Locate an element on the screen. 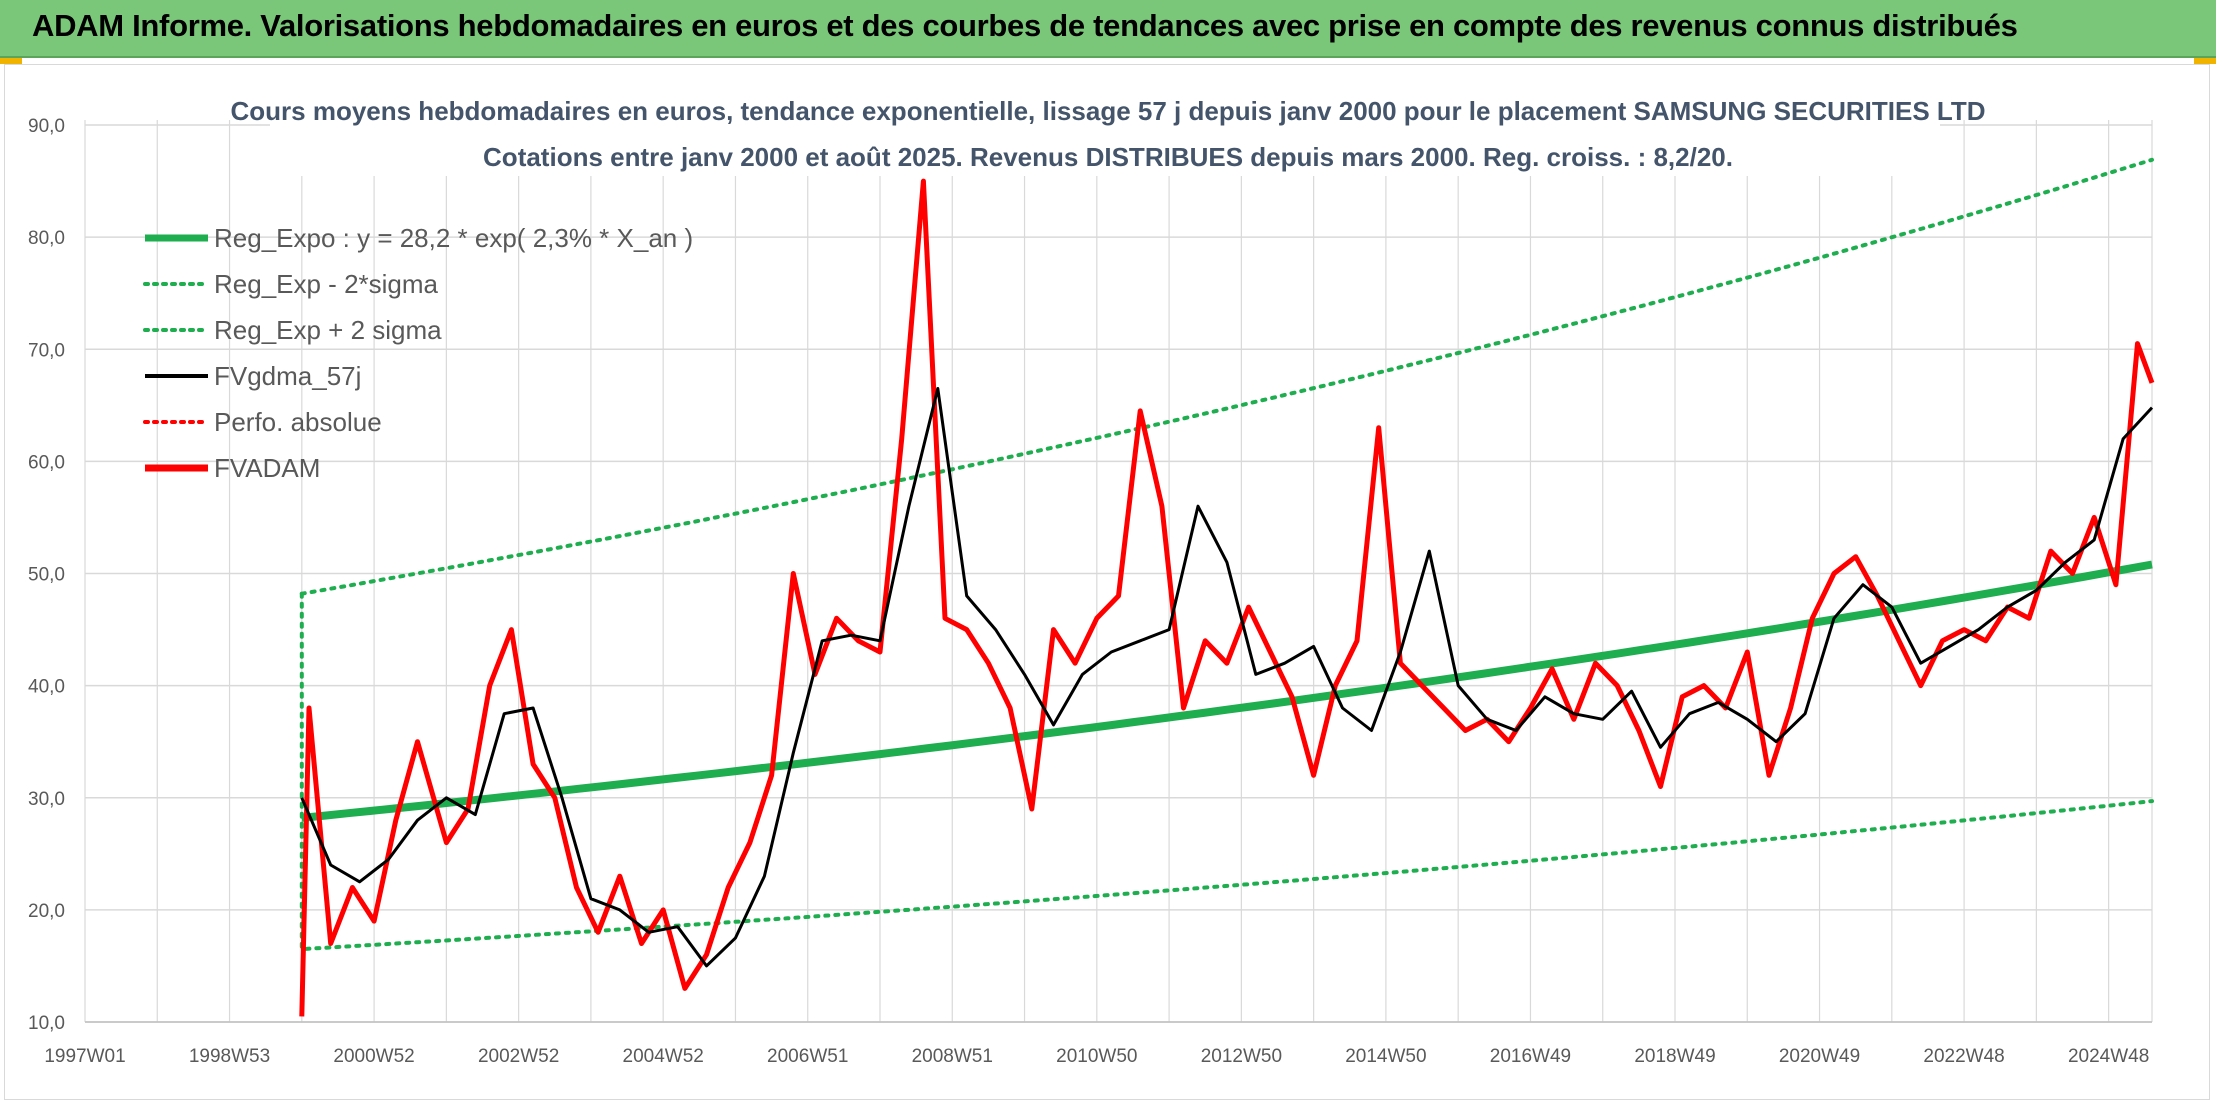 This screenshot has width=2216, height=1106. legend-label: FVADAM is located at coordinates (267, 468).